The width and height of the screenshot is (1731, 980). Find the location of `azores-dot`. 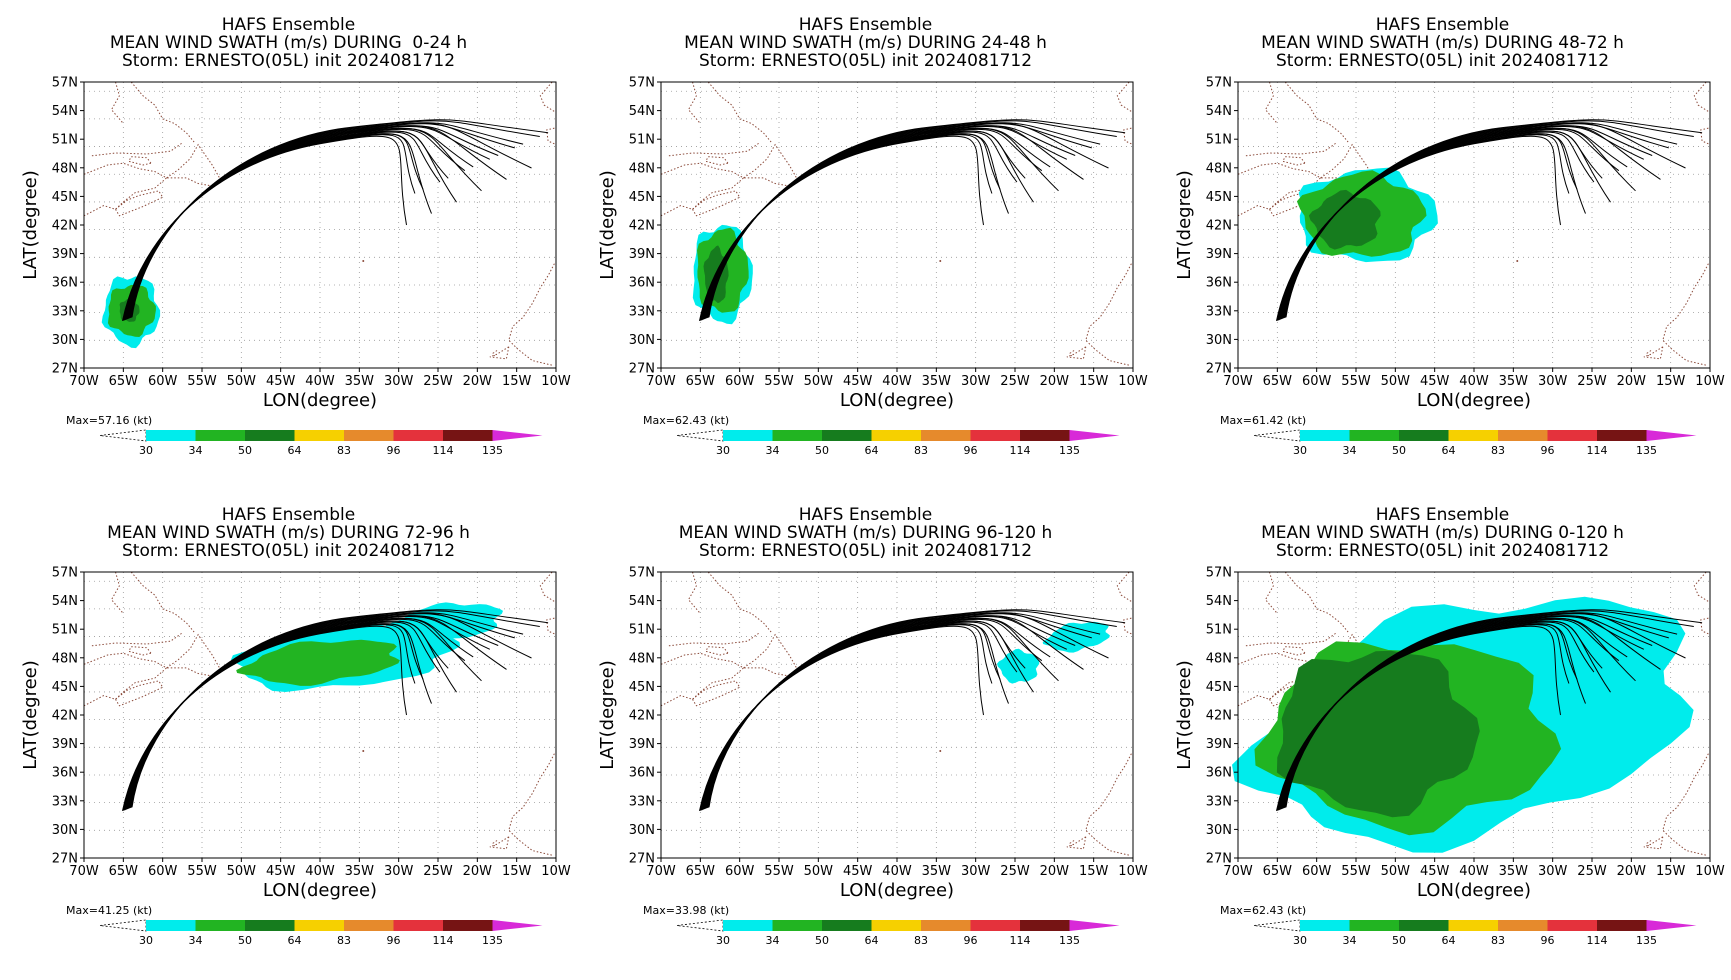

azores-dot is located at coordinates (363, 750).